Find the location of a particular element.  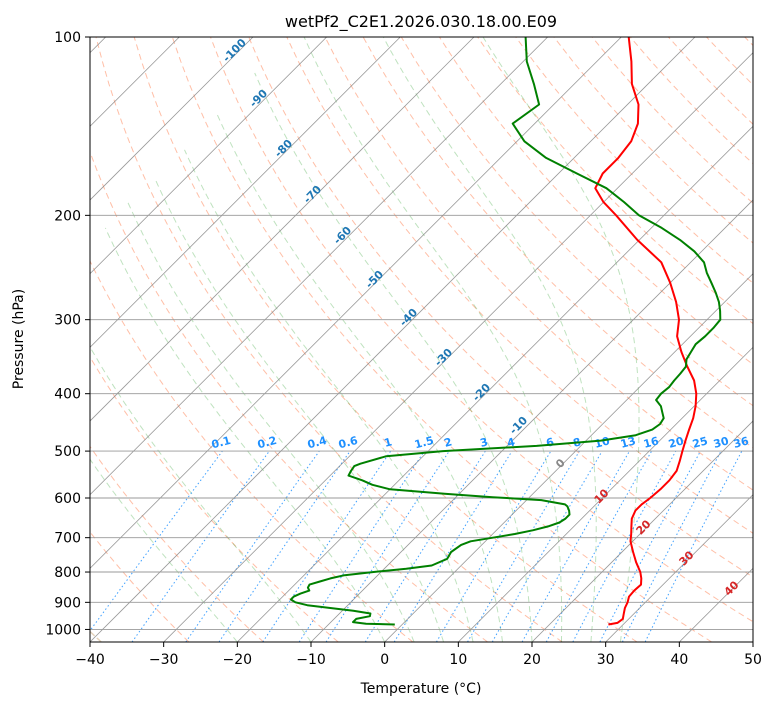

mixing-ratio-label: 6 is located at coordinates (550, 442).